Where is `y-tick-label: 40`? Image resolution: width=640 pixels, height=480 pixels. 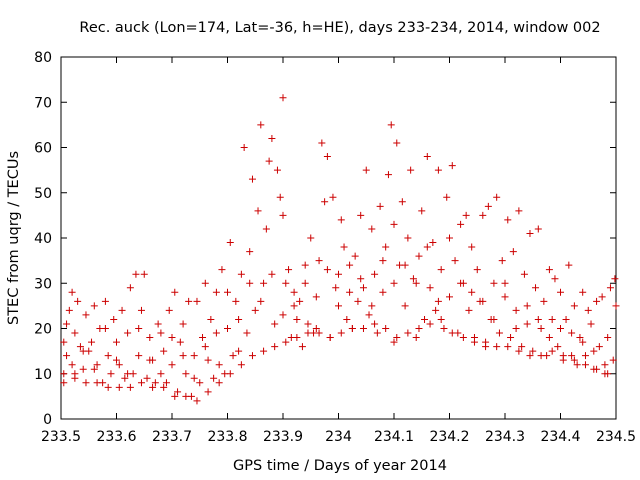 y-tick-label: 40 is located at coordinates (43, 239).